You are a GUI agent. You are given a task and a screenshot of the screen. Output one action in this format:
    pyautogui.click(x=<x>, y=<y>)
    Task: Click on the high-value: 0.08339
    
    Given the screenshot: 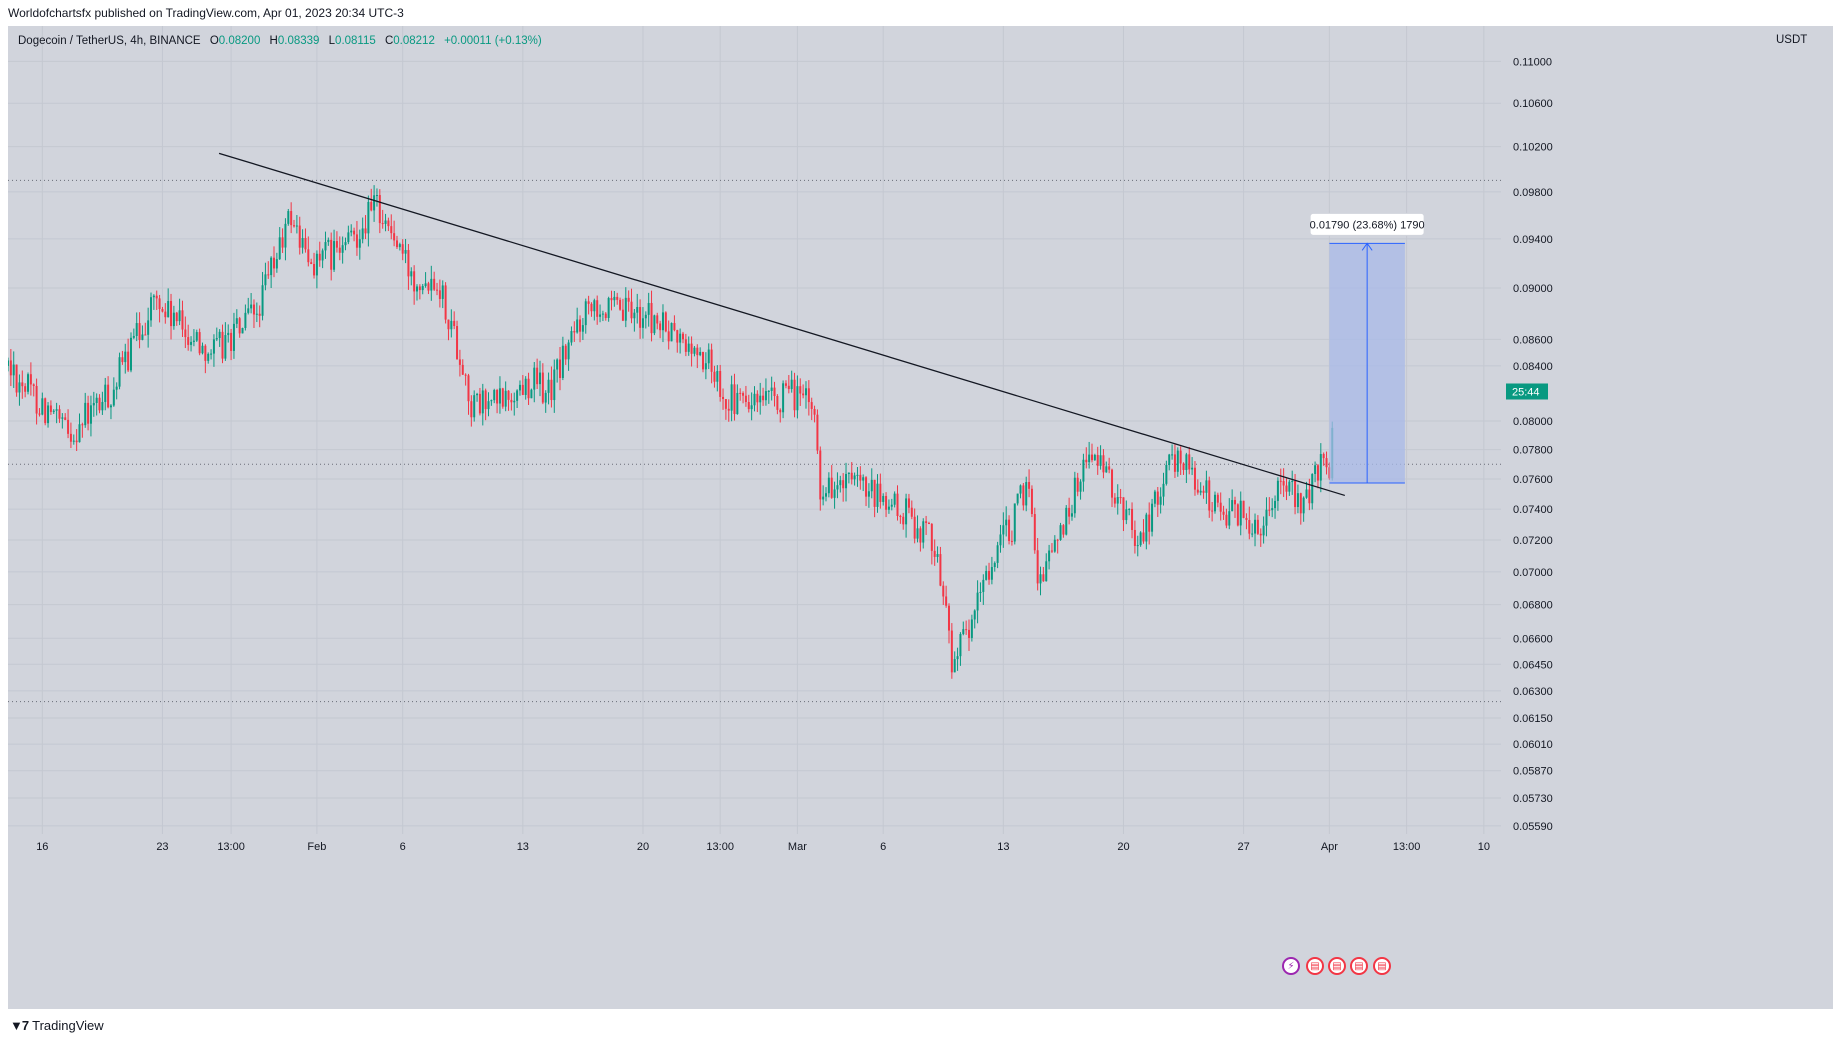 What is the action you would take?
    pyautogui.click(x=298, y=41)
    